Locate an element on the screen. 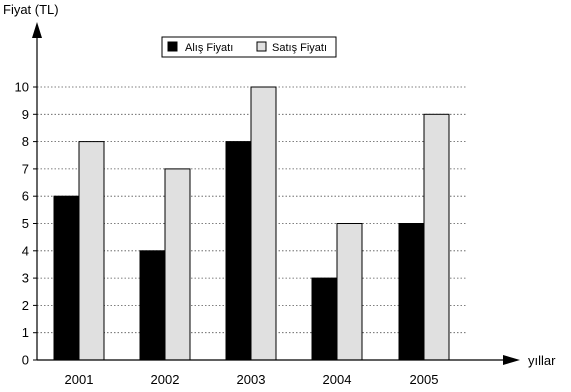 The width and height of the screenshot is (571, 392). legend: Alış Fiyatı Satış Fiyatı is located at coordinates (249, 47).